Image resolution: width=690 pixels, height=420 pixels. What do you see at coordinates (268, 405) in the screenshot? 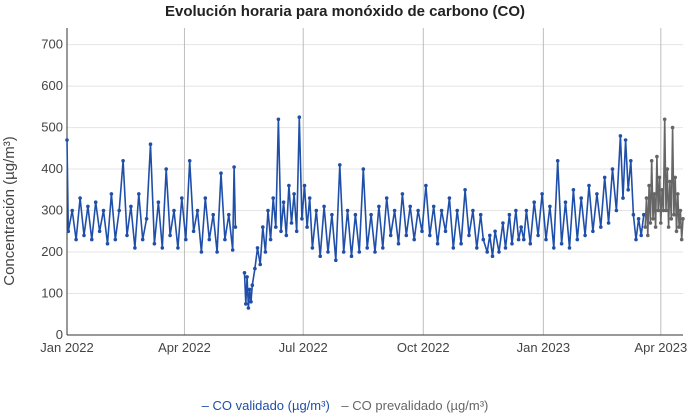
I see `legend-item-validado: – CO validado (µg/m³)` at bounding box center [268, 405].